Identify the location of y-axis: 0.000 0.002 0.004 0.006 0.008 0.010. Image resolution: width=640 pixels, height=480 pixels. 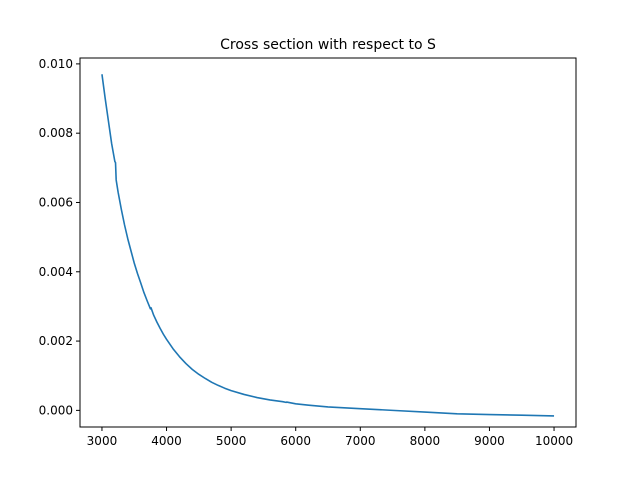
(59, 237).